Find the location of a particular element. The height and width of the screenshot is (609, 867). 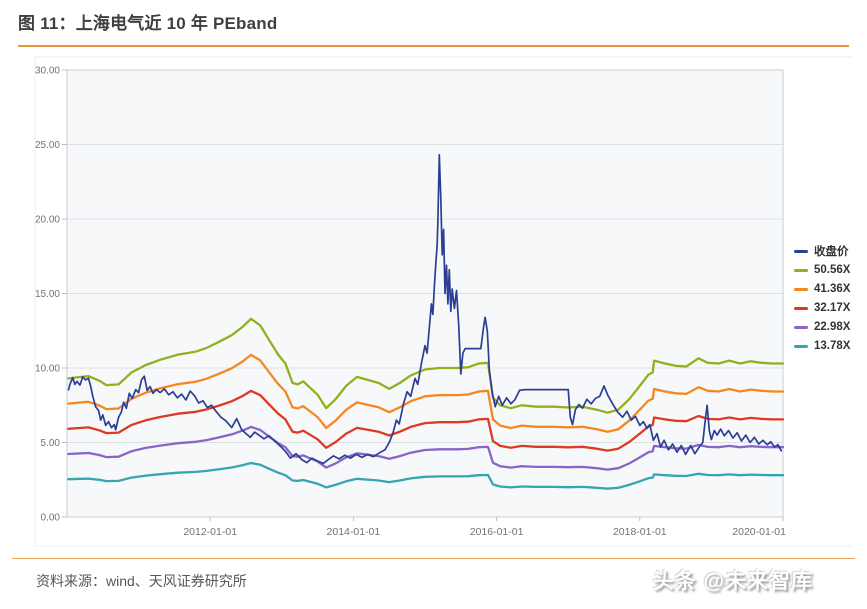

legend-item: 22.98X is located at coordinates (822, 327).